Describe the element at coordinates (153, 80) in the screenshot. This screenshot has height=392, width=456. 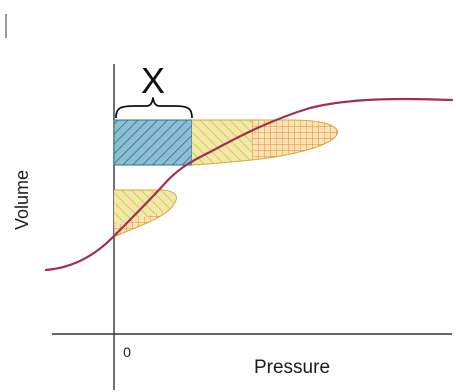
I see `marker-x-label: X` at that location.